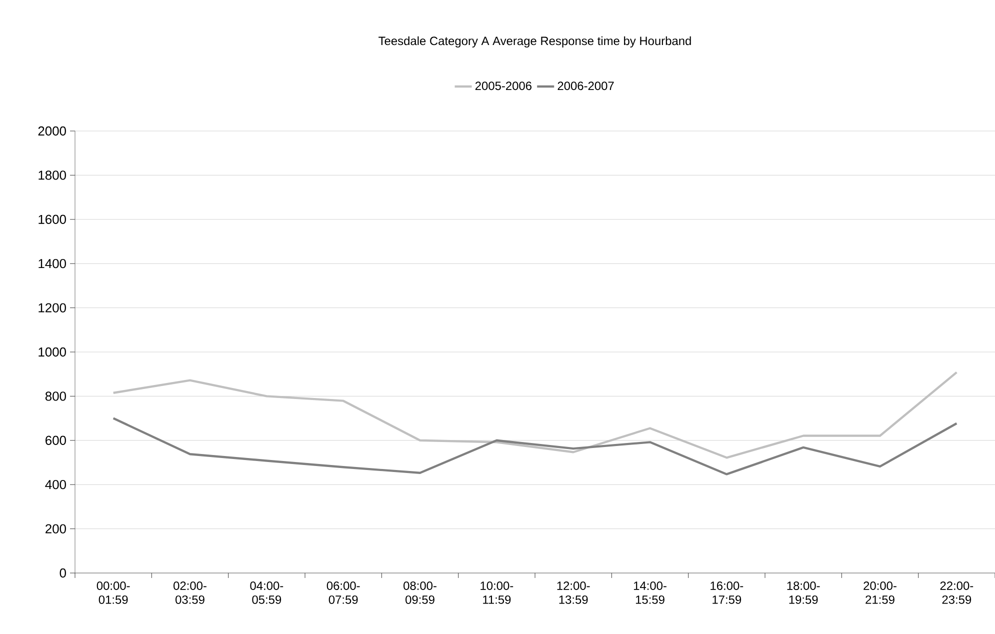  I want to click on x-tick-label: 20:00-21:59, so click(880, 593).